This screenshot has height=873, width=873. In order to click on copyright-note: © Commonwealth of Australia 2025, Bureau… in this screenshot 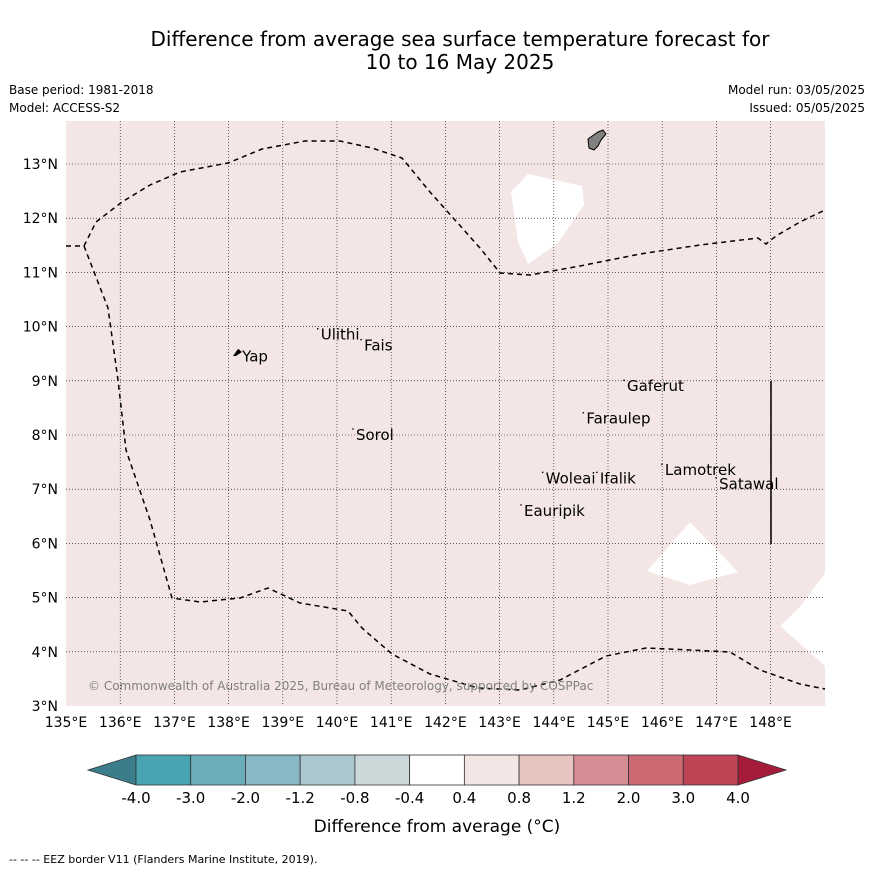, I will do `click(340, 686)`.